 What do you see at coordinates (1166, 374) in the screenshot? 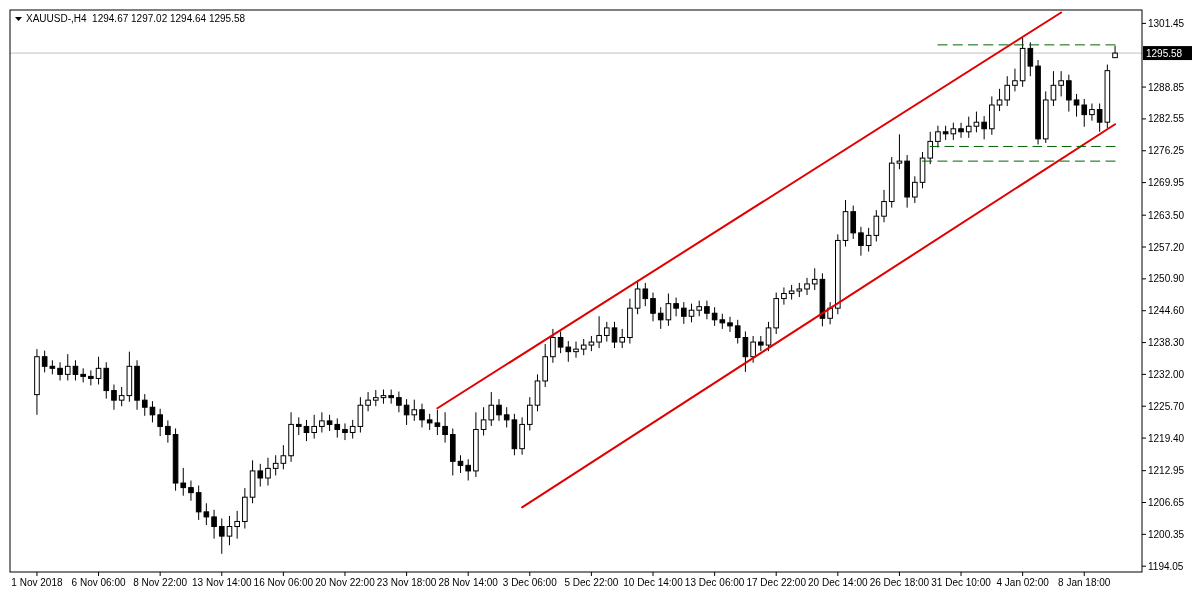
I see `y-tick-label: 1232.00` at bounding box center [1166, 374].